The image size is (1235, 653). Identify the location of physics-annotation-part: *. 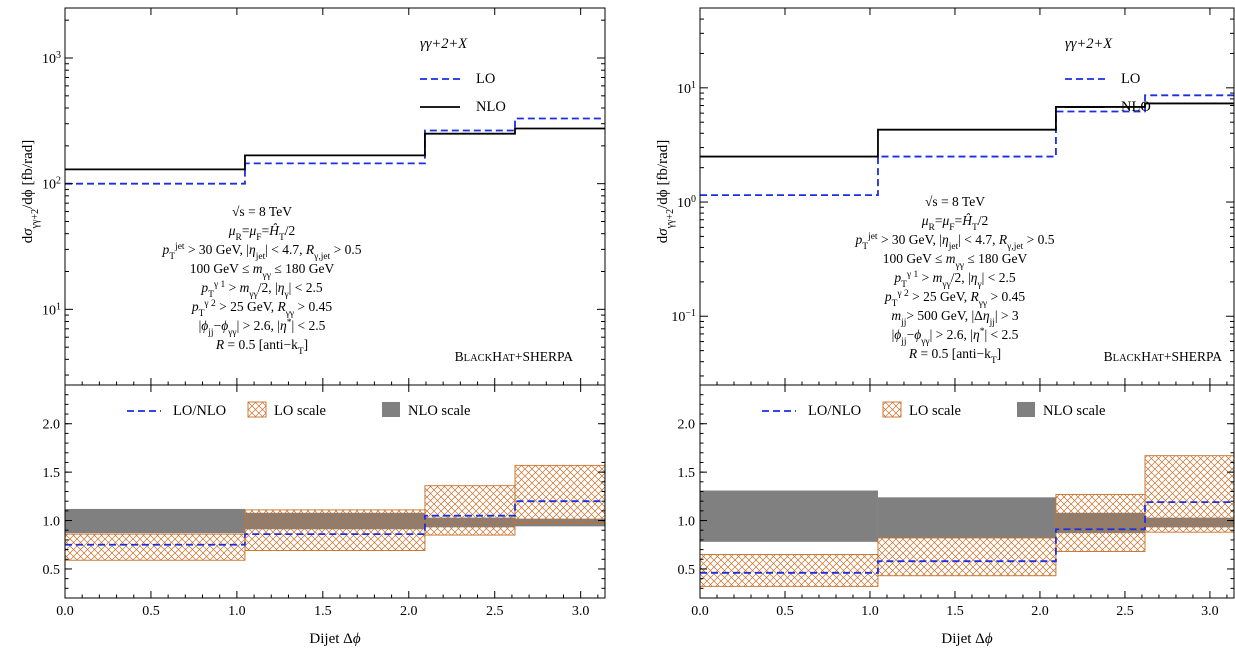
(982, 332).